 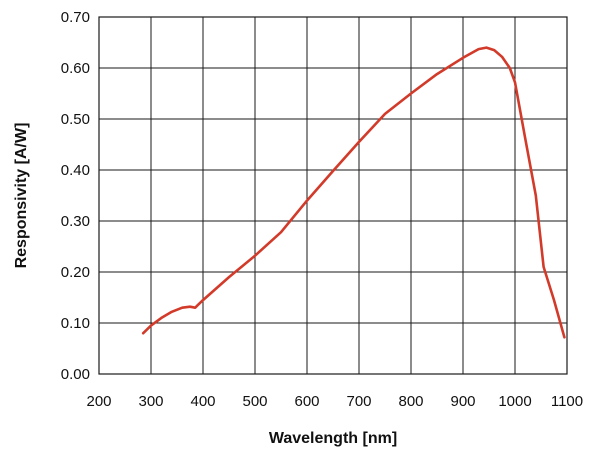 I want to click on y-tick-label: 0.40, so click(x=75, y=170).